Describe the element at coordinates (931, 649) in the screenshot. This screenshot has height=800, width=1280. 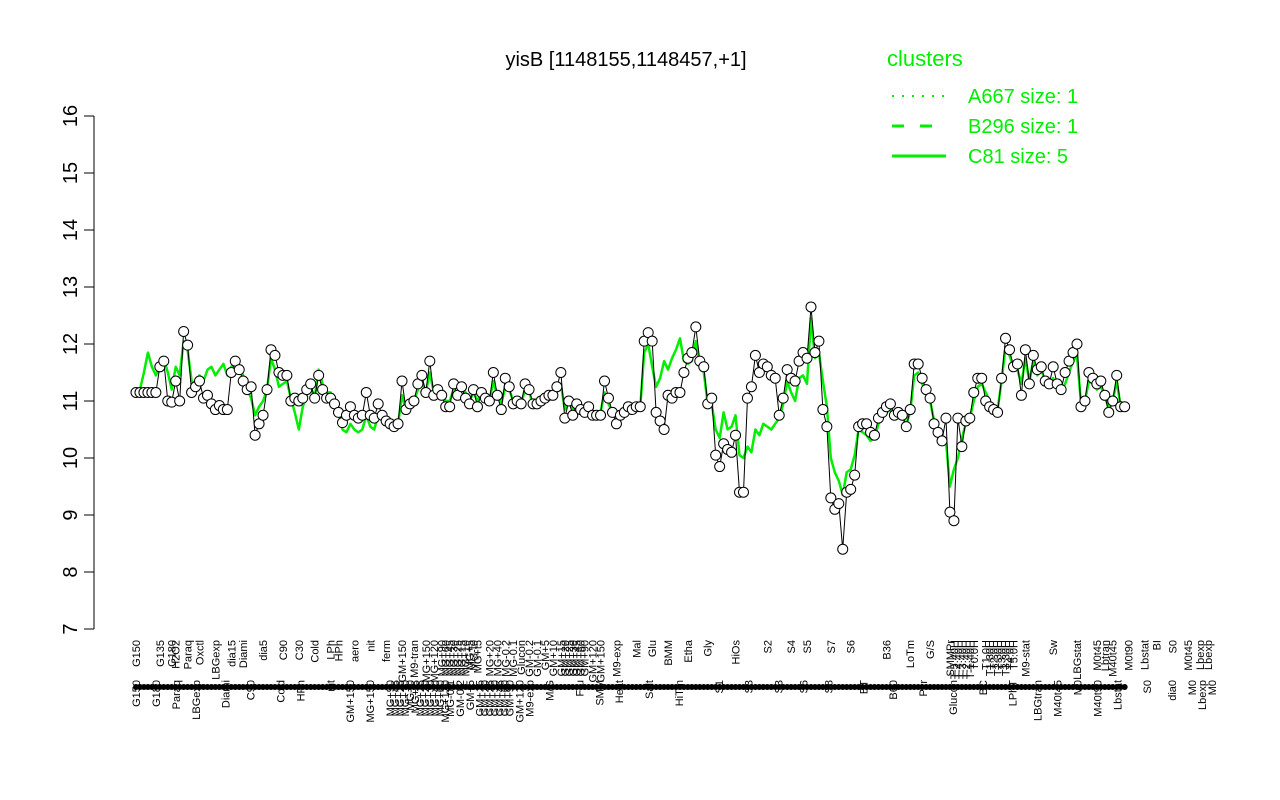
I see `x-tick-label: G/S` at that location.